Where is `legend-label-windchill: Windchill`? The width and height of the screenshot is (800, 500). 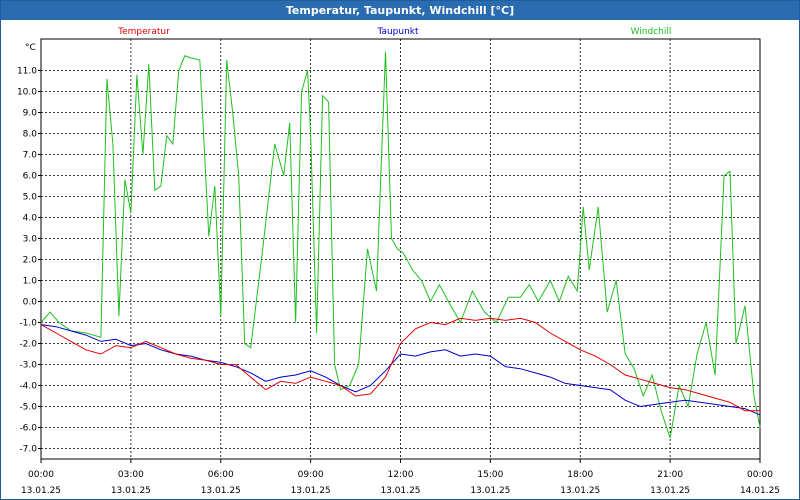
legend-label-windchill: Windchill is located at coordinates (651, 32).